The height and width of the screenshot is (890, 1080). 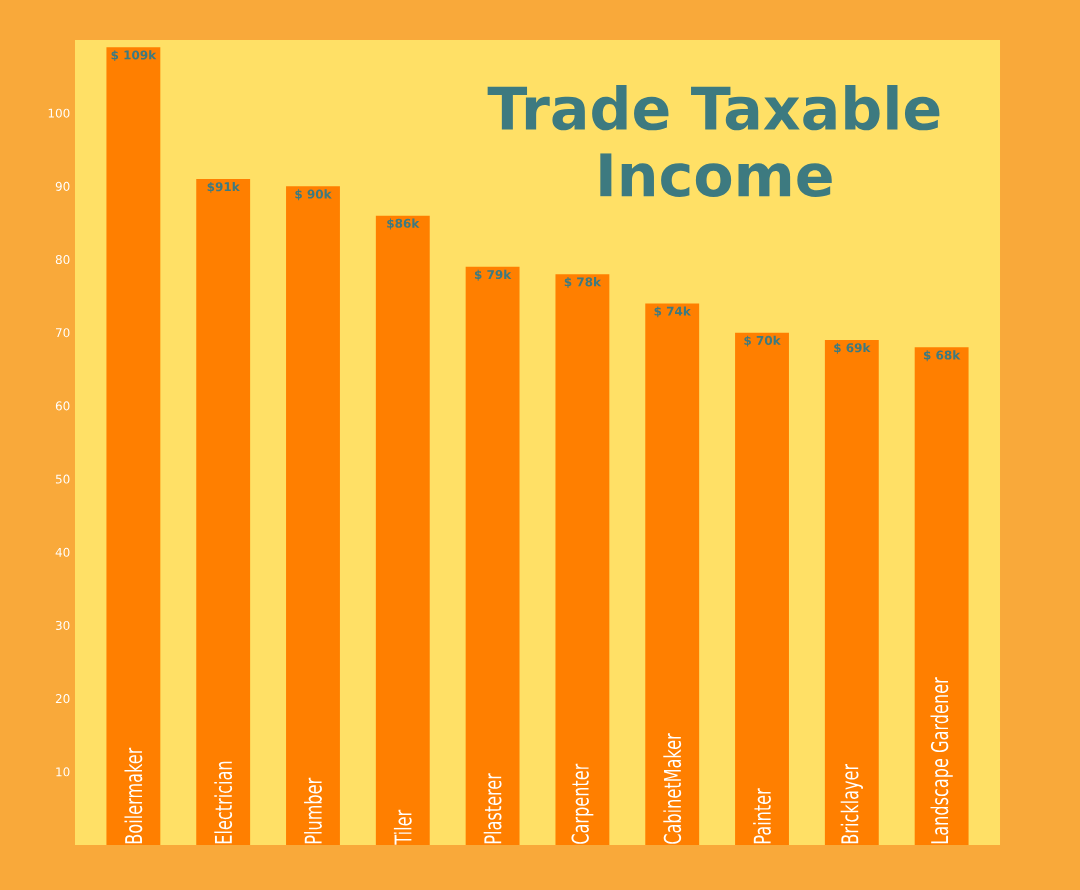 I want to click on x-tick-label: Bricklayer, so click(x=851, y=803).